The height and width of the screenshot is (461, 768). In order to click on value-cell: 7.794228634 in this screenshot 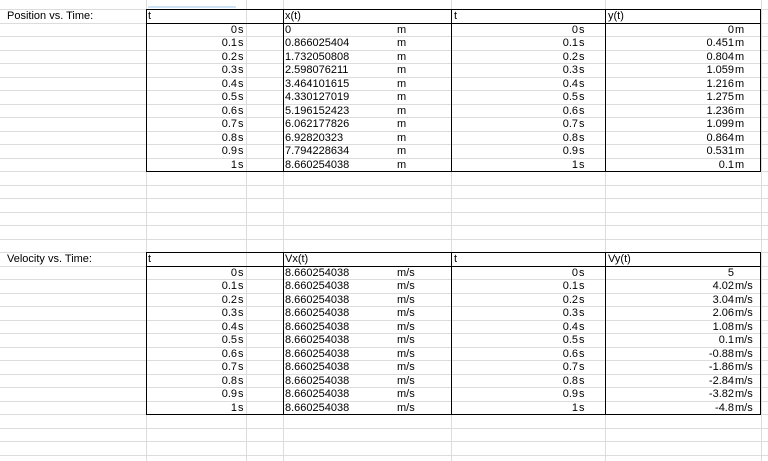, I will do `click(317, 151)`.